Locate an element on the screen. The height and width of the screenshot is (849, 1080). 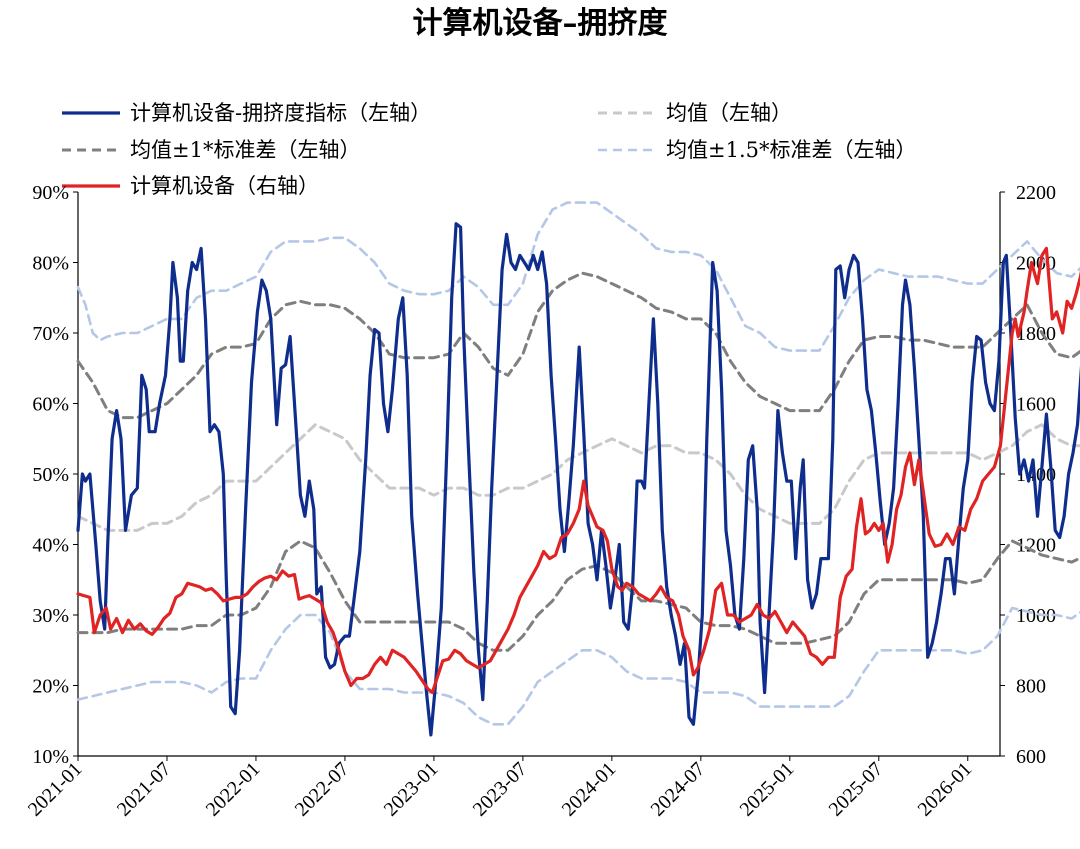
right-tick-label: 1000 is located at coordinates (1036, 616).